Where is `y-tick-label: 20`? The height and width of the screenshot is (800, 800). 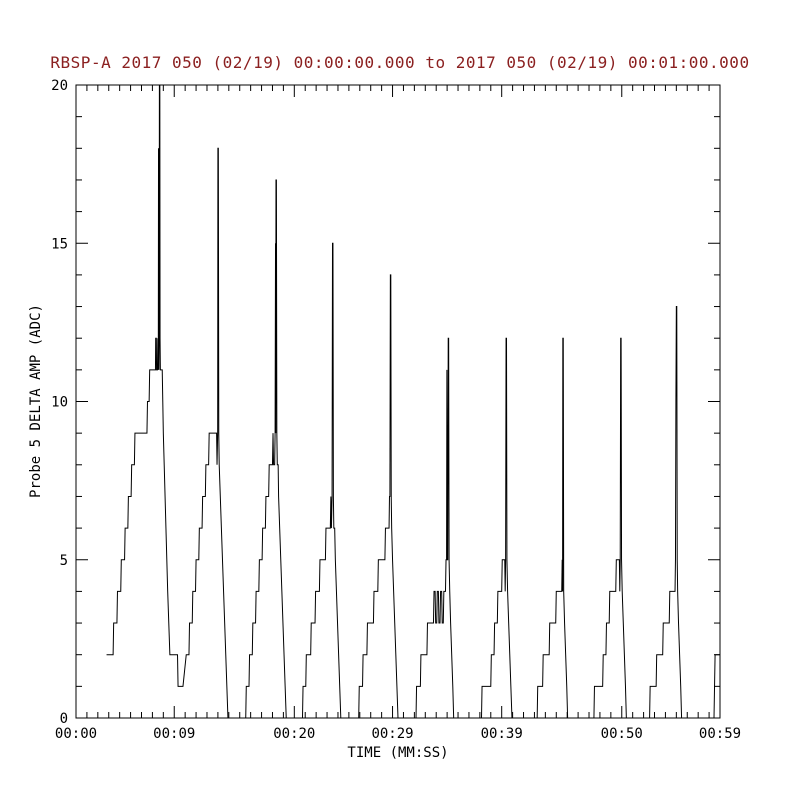
y-tick-label: 20 is located at coordinates (59, 86).